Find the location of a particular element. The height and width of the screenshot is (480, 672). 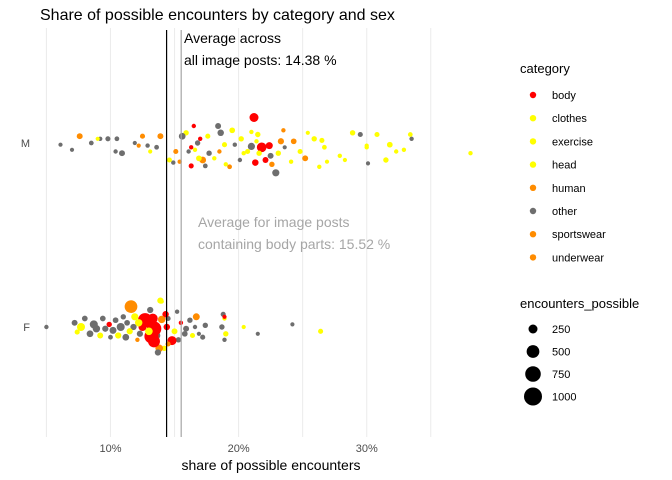

size-label-1000: 1000 is located at coordinates (564, 398).